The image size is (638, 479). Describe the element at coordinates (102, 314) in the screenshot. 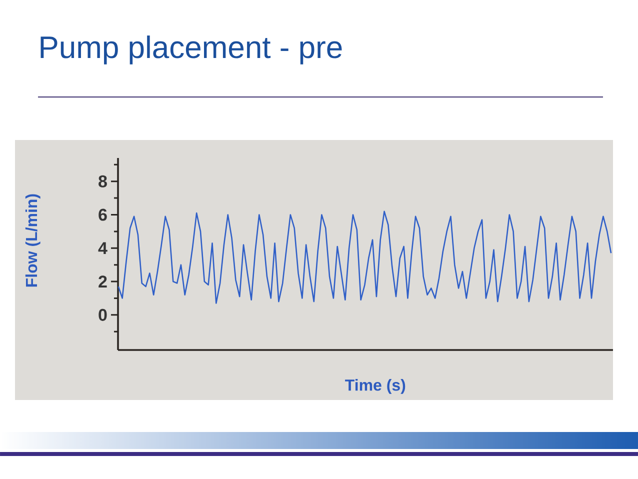

I see `y-tick-label: 0` at that location.